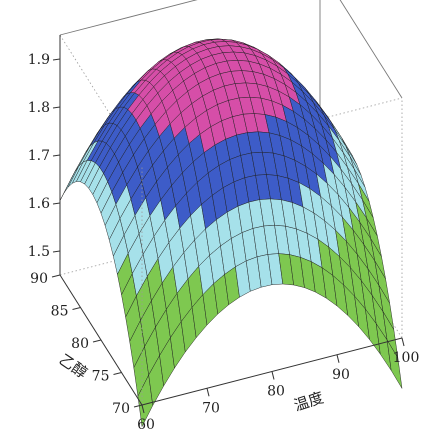 Image resolution: width=446 pixels, height=443 pixels. I want to click on y-axis-label: 乙醇, so click(73, 366).